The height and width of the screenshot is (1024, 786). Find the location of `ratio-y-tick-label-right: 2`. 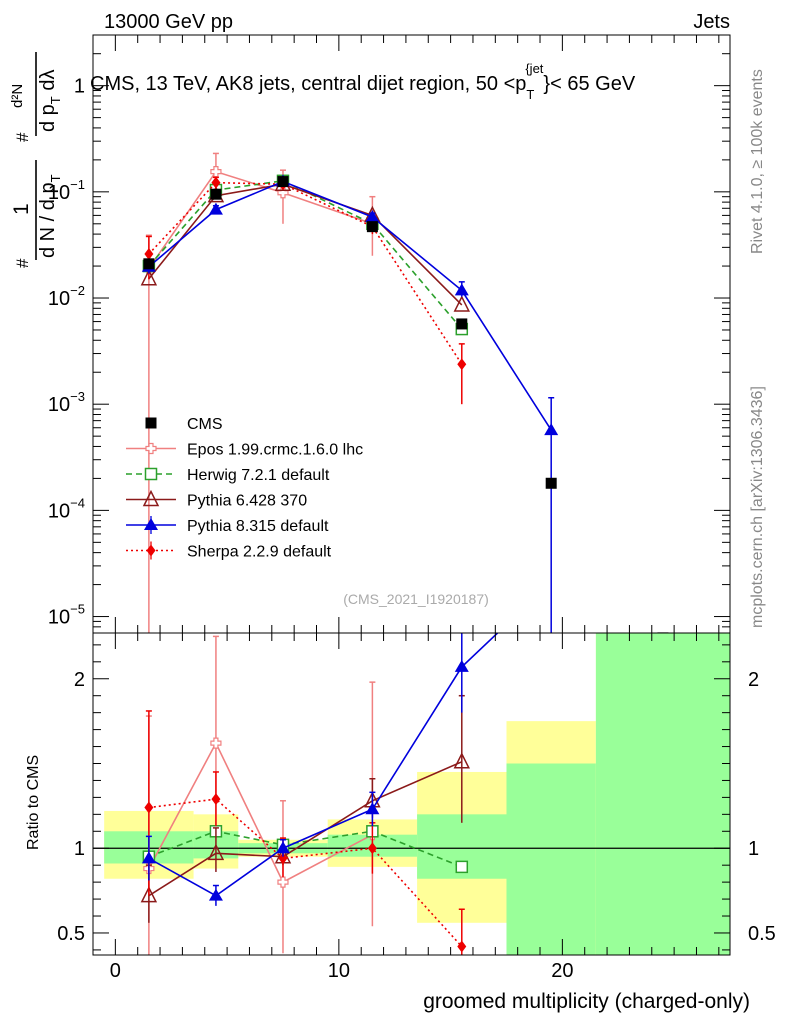

ratio-y-tick-label-right: 2 is located at coordinates (753, 680).